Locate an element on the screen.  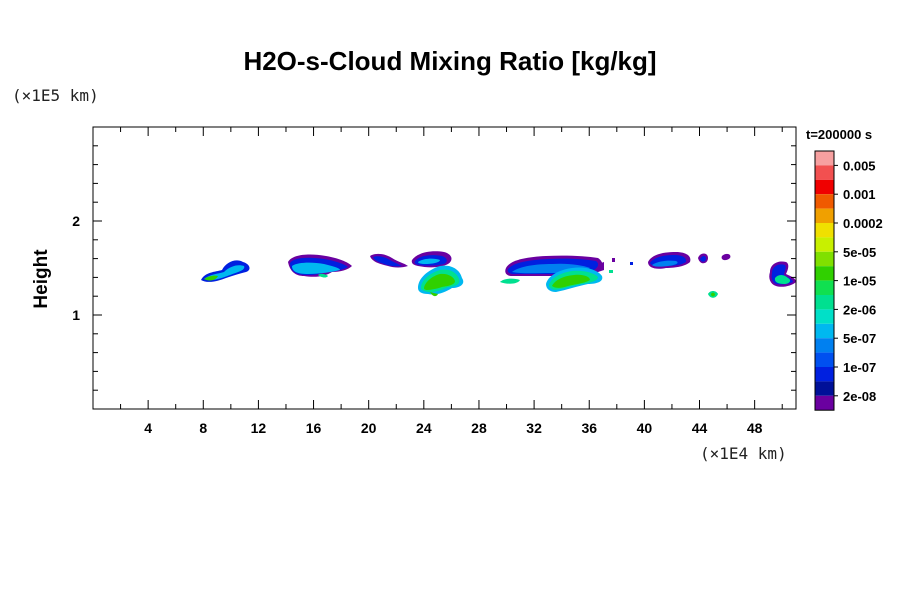
x-tick-label: 16 is located at coordinates (314, 428).